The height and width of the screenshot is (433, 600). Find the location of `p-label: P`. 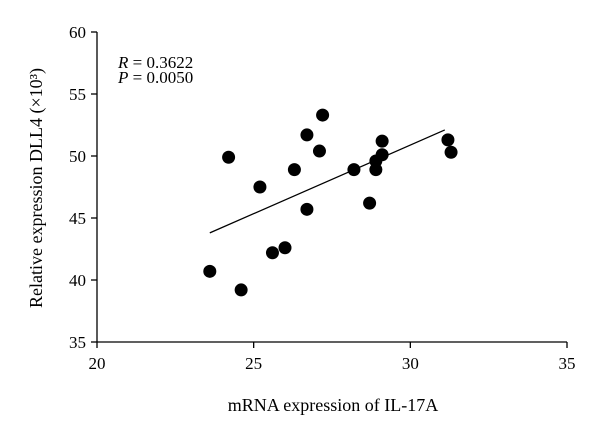

p-label: P is located at coordinates (122, 77).